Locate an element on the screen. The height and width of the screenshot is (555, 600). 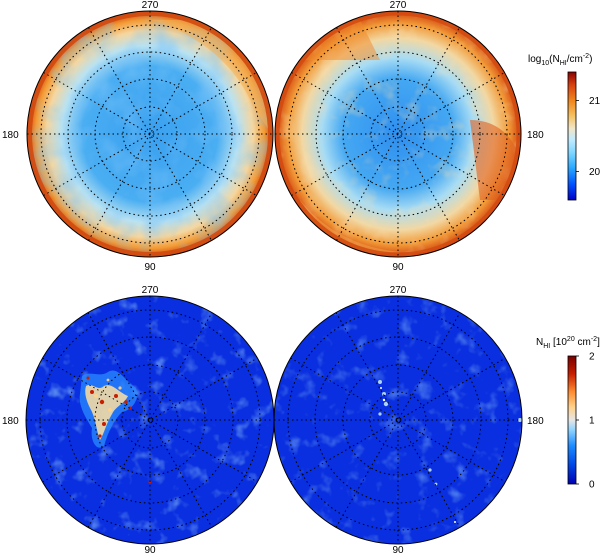
colorbar-top-title: log10(NHI/cm-2) is located at coordinates (560, 60).